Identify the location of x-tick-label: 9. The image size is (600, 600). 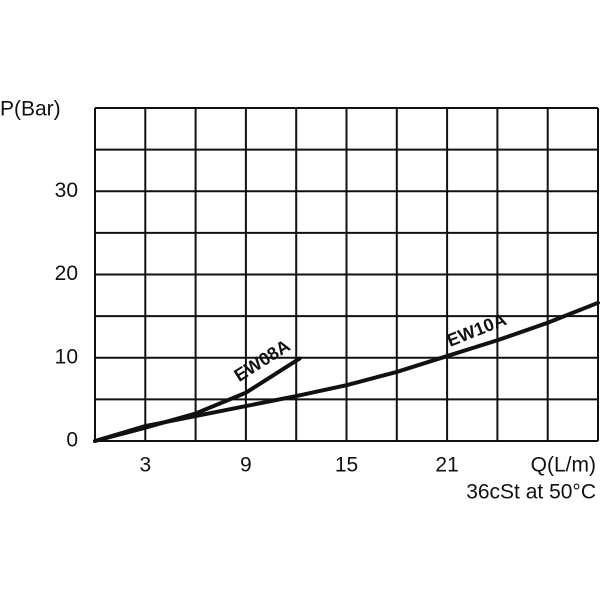
(246, 465).